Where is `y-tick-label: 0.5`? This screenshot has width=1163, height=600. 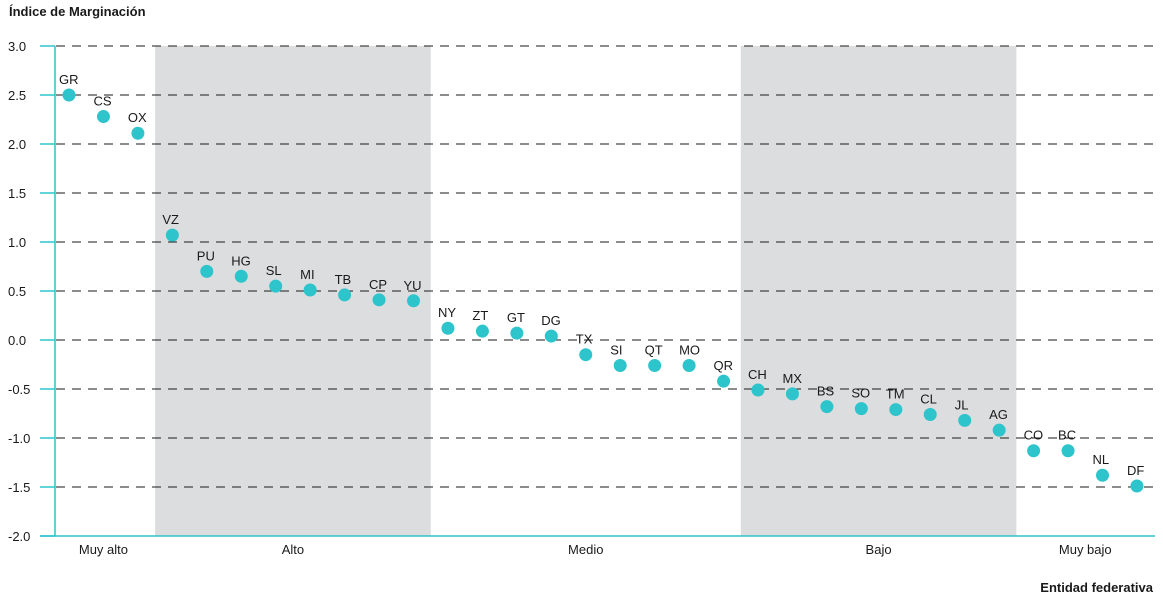
y-tick-label: 0.5 is located at coordinates (17, 291).